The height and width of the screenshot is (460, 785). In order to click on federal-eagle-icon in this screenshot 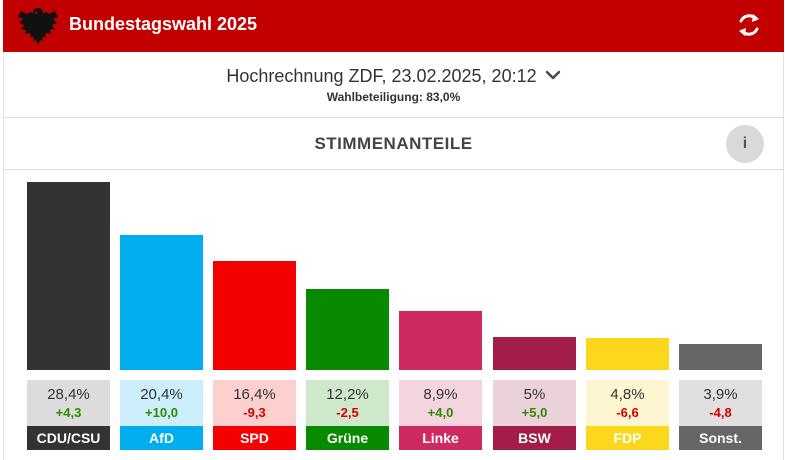, I will do `click(38, 26)`.